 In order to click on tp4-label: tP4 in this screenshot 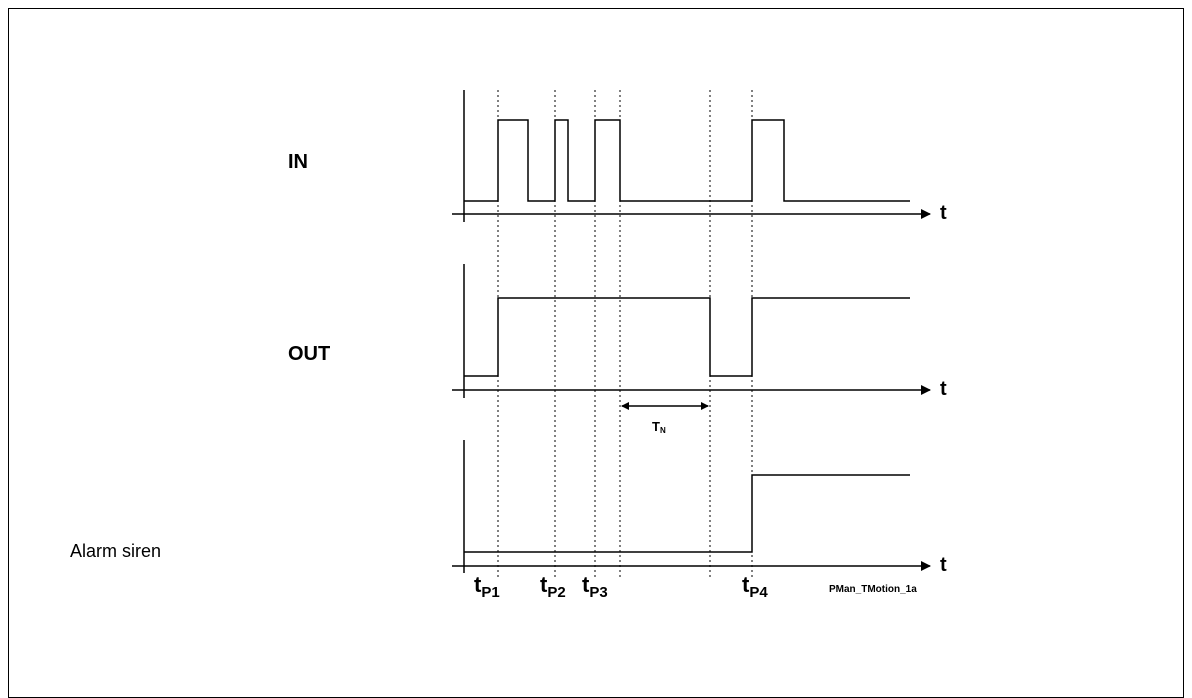, I will do `click(755, 586)`.